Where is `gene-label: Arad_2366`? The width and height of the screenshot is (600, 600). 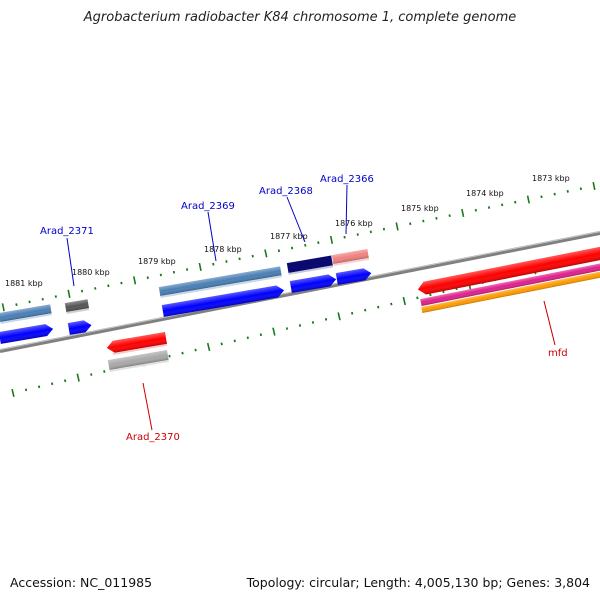 gene-label: Arad_2366 is located at coordinates (347, 179).